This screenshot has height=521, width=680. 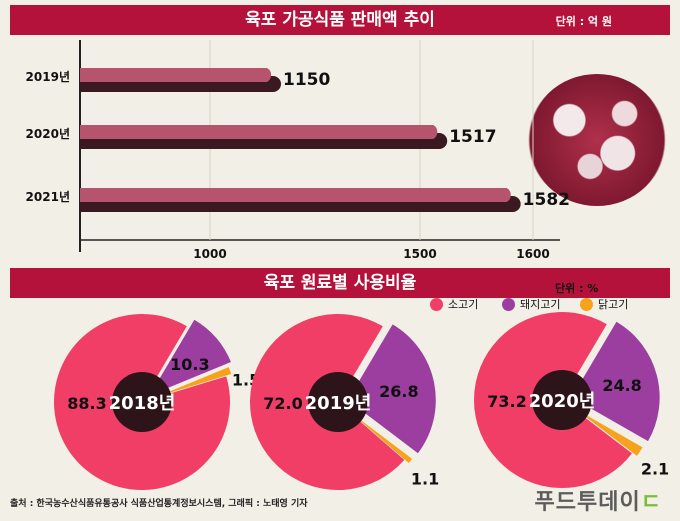 I want to click on bar-category-label: 2020년, so click(x=48, y=134).